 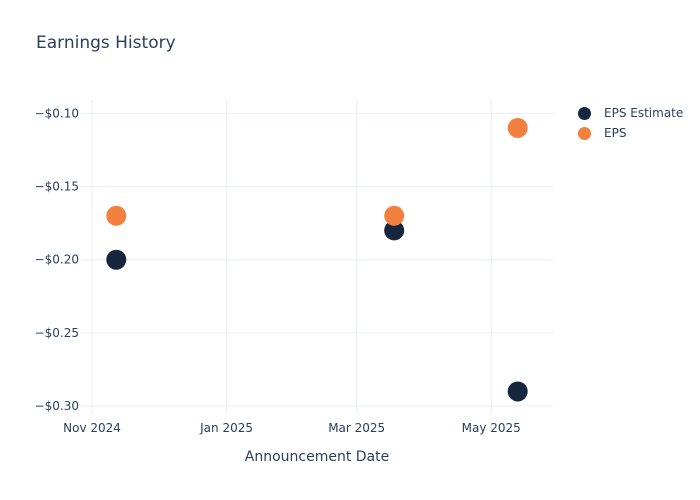 I want to click on y-tick-label: −$0.15, so click(x=57, y=187).